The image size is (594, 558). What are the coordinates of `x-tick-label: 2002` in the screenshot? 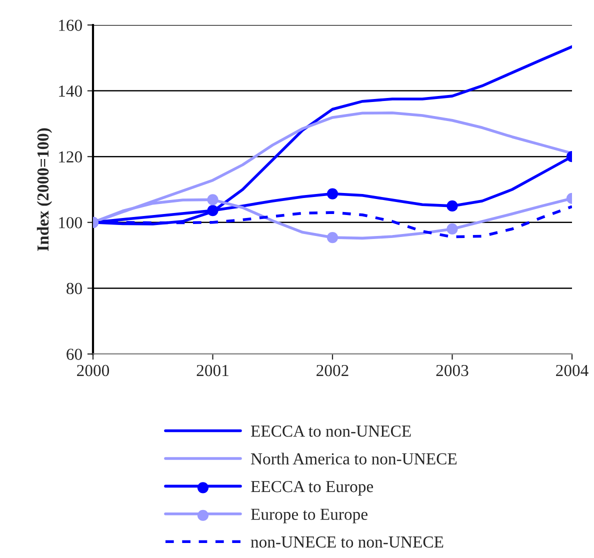 It's located at (332, 370).